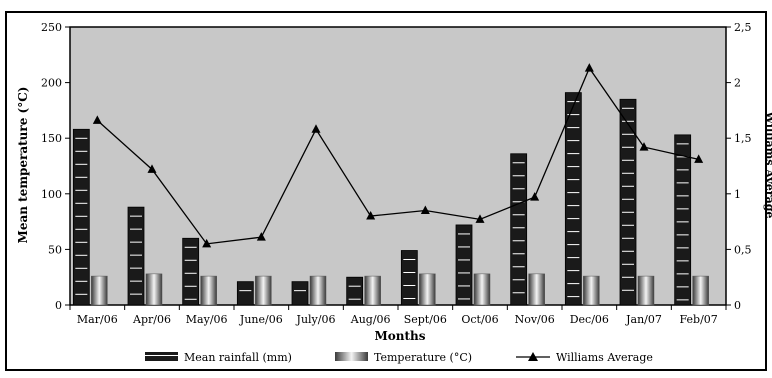 The width and height of the screenshot is (772, 378). I want to click on x-axis-label: Months, so click(399, 336).